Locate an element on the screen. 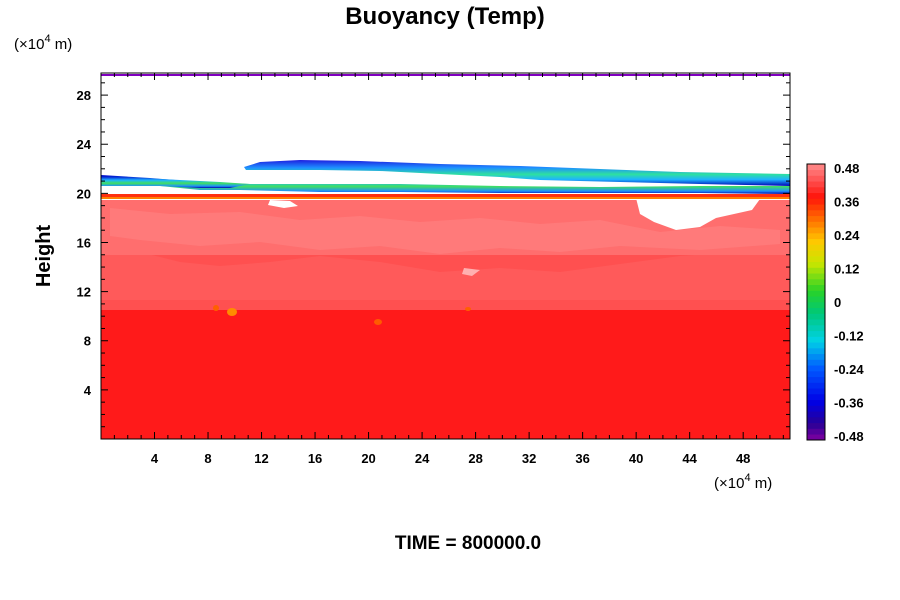 The height and width of the screenshot is (600, 900). time-label: TIME = 800000.0 is located at coordinates (468, 543).